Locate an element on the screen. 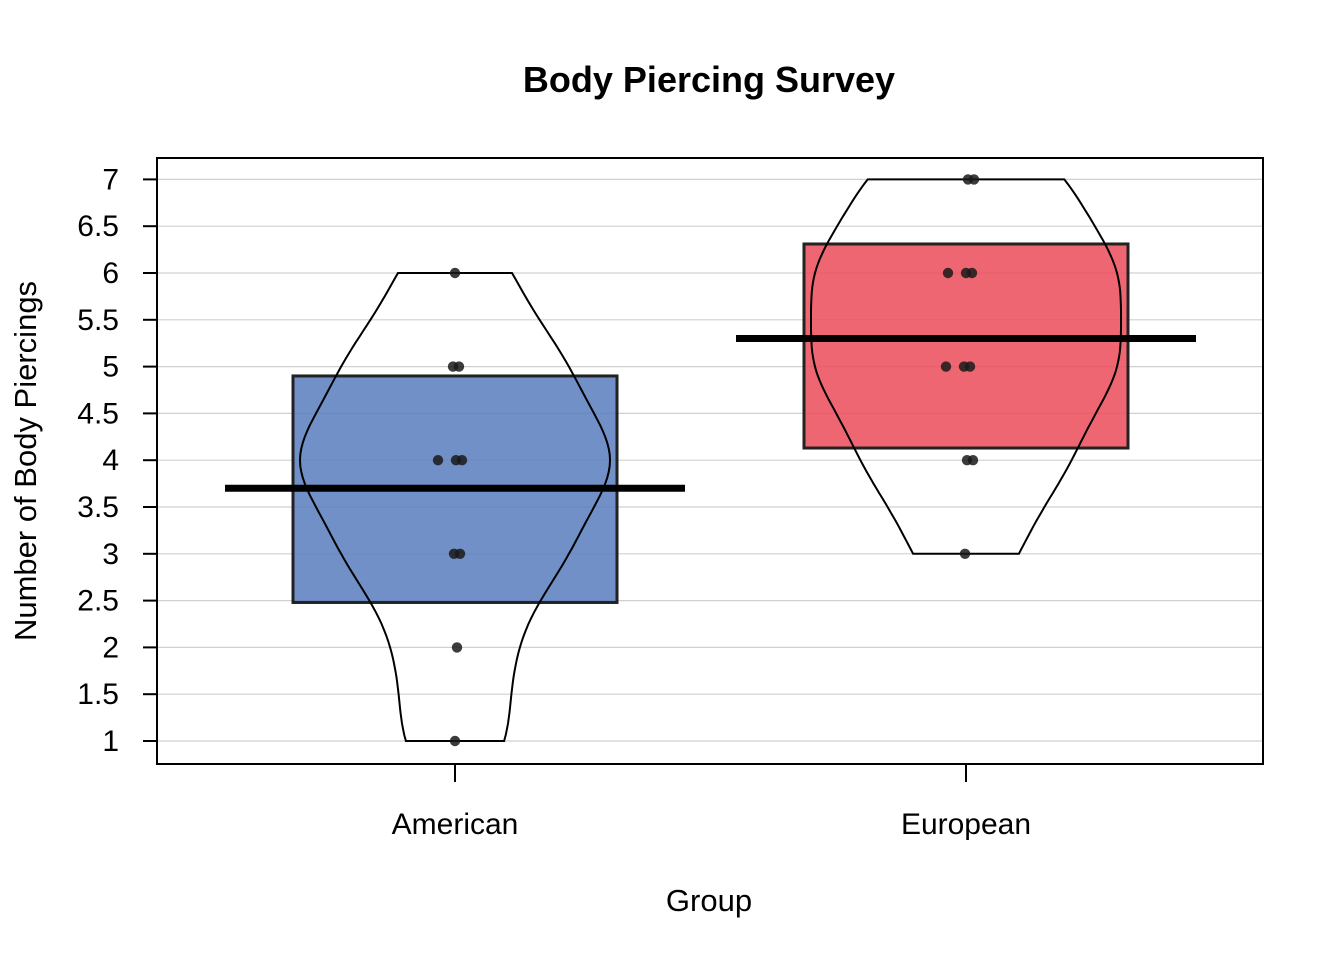  y-tick-label: 4 is located at coordinates (110, 460).